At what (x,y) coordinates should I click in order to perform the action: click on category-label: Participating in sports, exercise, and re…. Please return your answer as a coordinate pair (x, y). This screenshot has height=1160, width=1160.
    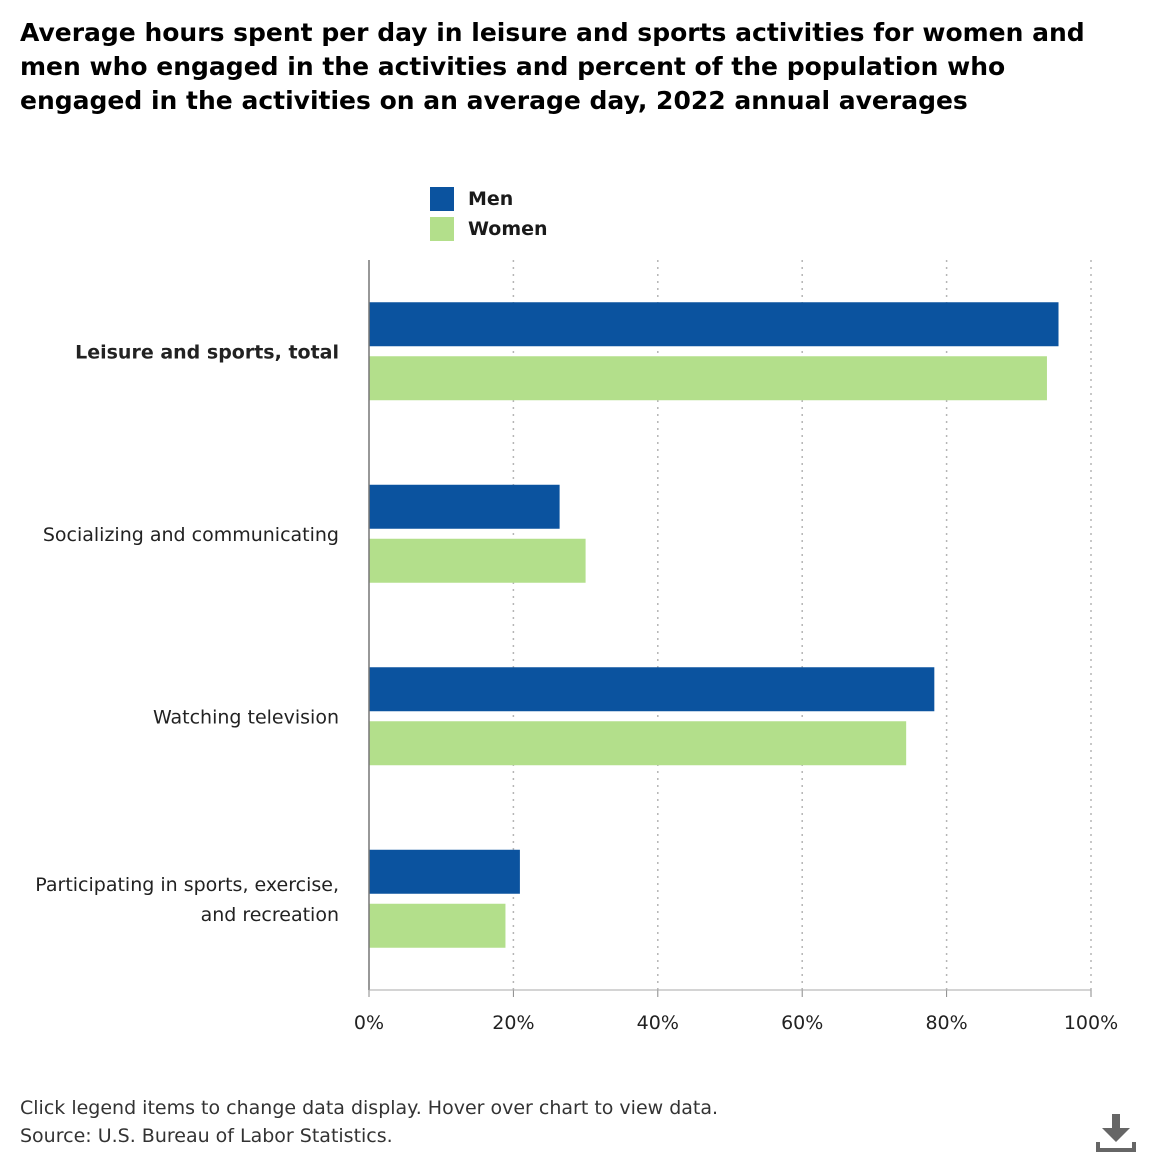
    Looking at the image, I should click on (187, 900).